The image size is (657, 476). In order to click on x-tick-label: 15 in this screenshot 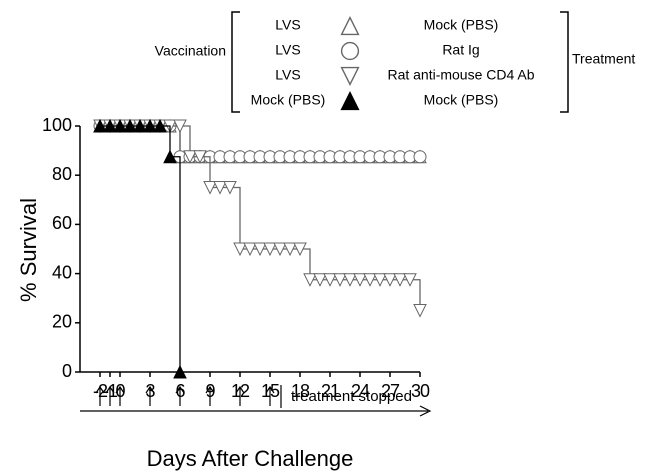, I will do `click(270, 391)`.